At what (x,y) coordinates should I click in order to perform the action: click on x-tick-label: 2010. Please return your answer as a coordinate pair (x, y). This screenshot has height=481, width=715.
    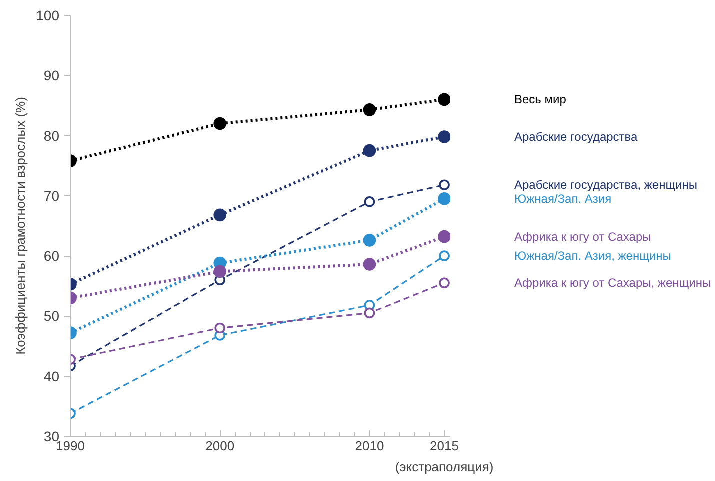
    Looking at the image, I should click on (369, 446).